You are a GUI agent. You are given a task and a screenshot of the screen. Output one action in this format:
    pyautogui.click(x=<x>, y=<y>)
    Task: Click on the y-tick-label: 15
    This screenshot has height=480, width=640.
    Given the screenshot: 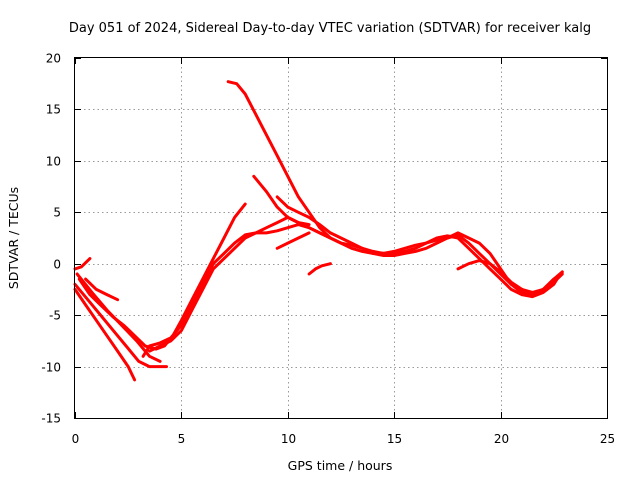 What is the action you would take?
    pyautogui.click(x=53, y=110)
    